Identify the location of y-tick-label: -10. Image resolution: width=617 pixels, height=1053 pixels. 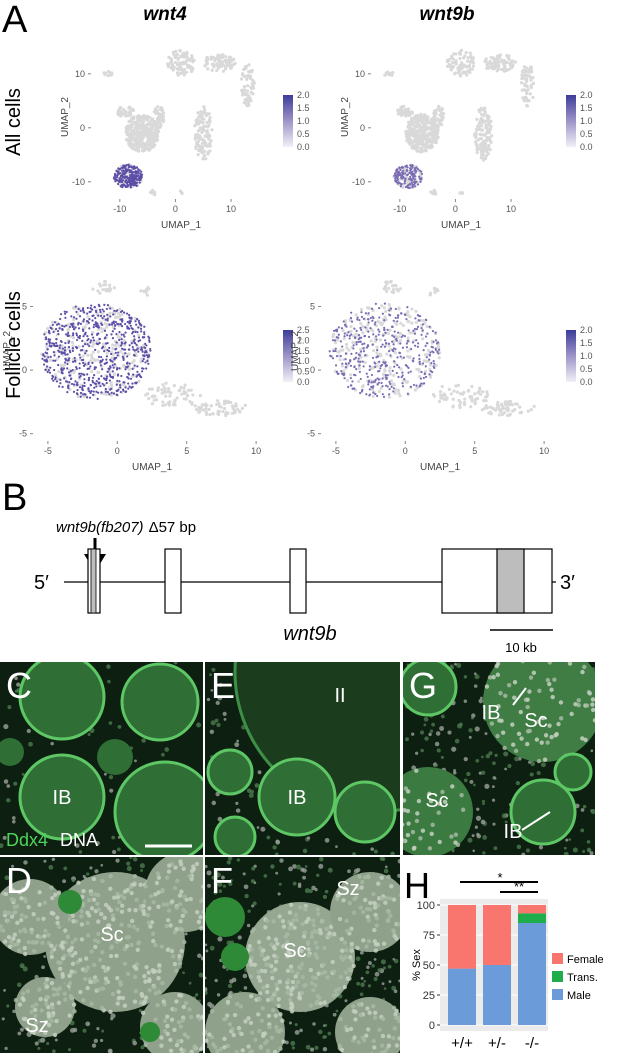
(358, 182).